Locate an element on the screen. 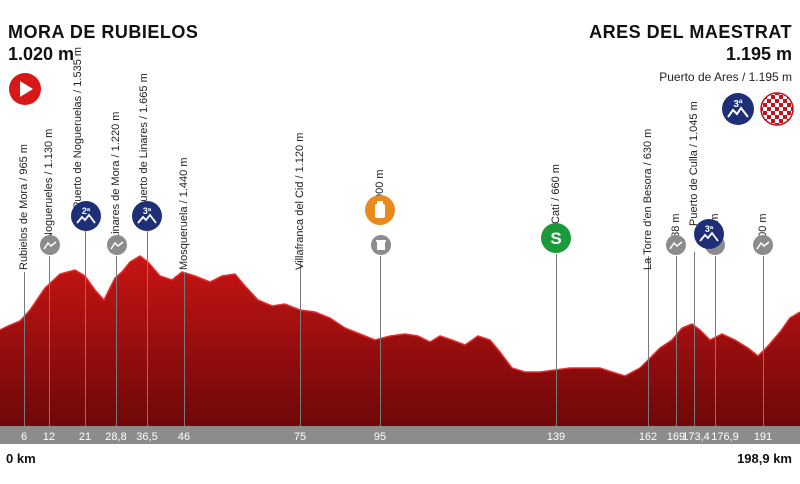 The height and width of the screenshot is (484, 800). finish-flag-icon is located at coordinates (777, 109).